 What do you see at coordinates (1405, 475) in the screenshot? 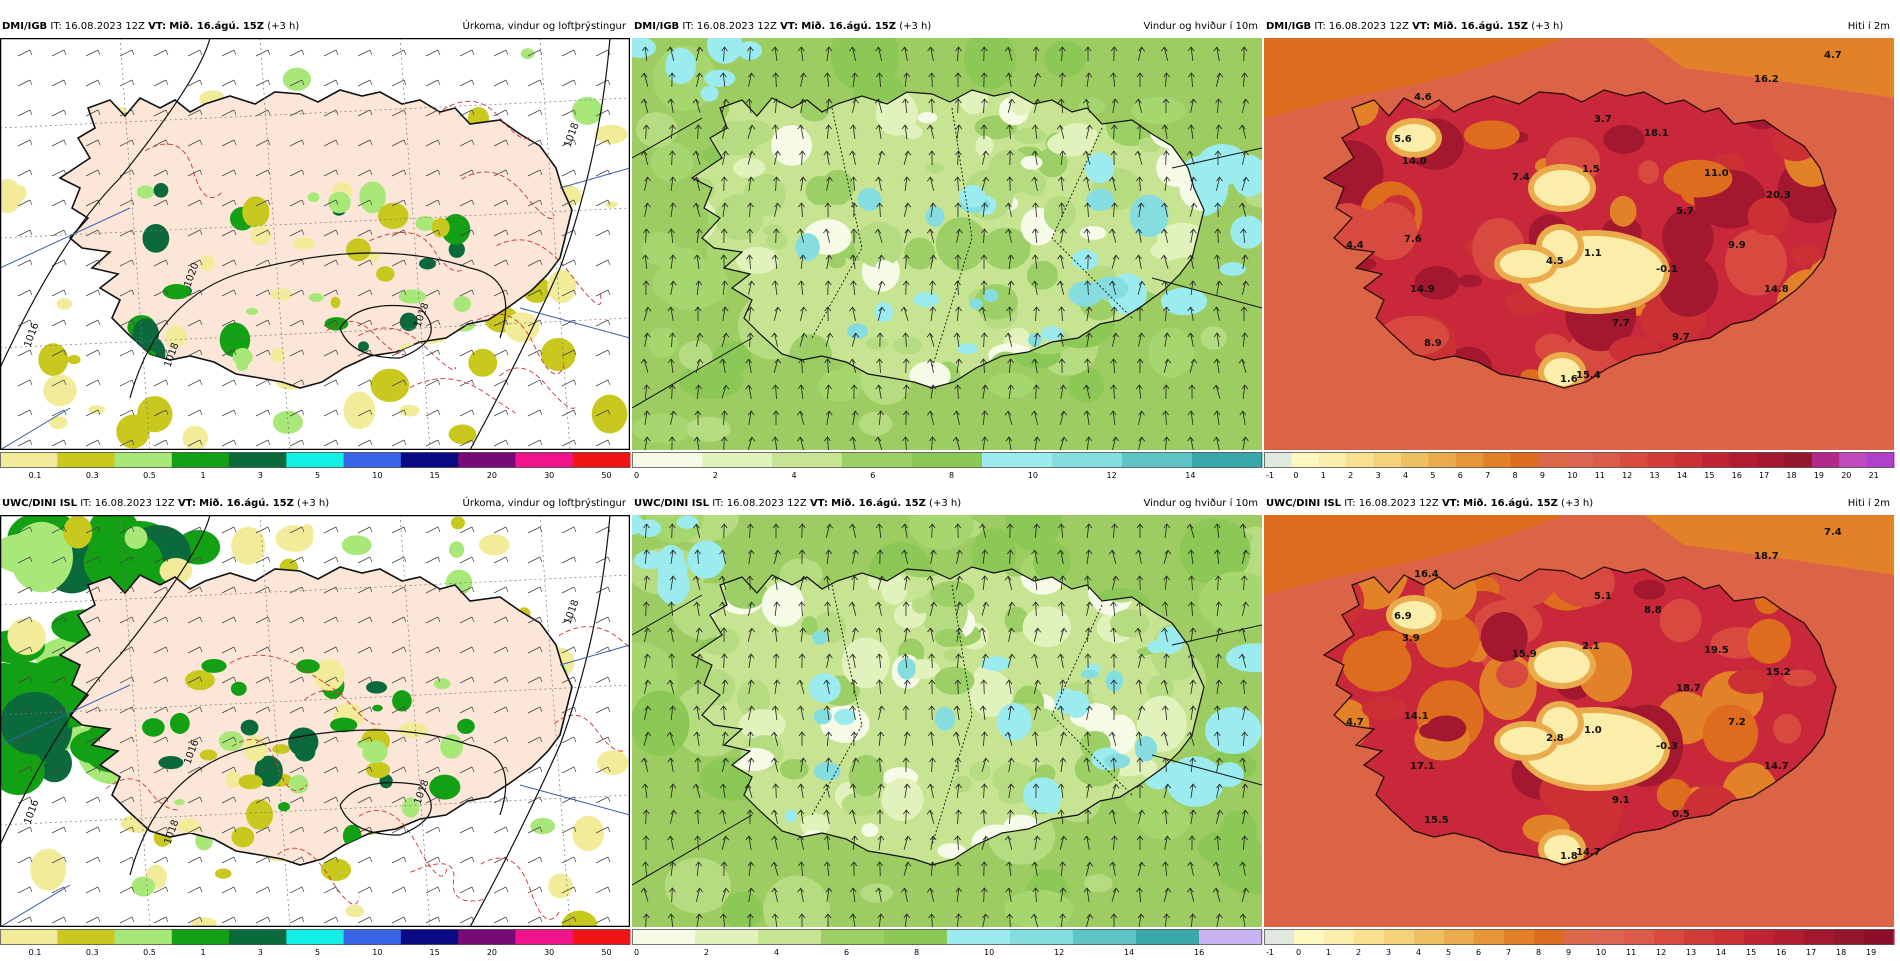
I see `colorbar-tick-label: 4` at bounding box center [1405, 475].